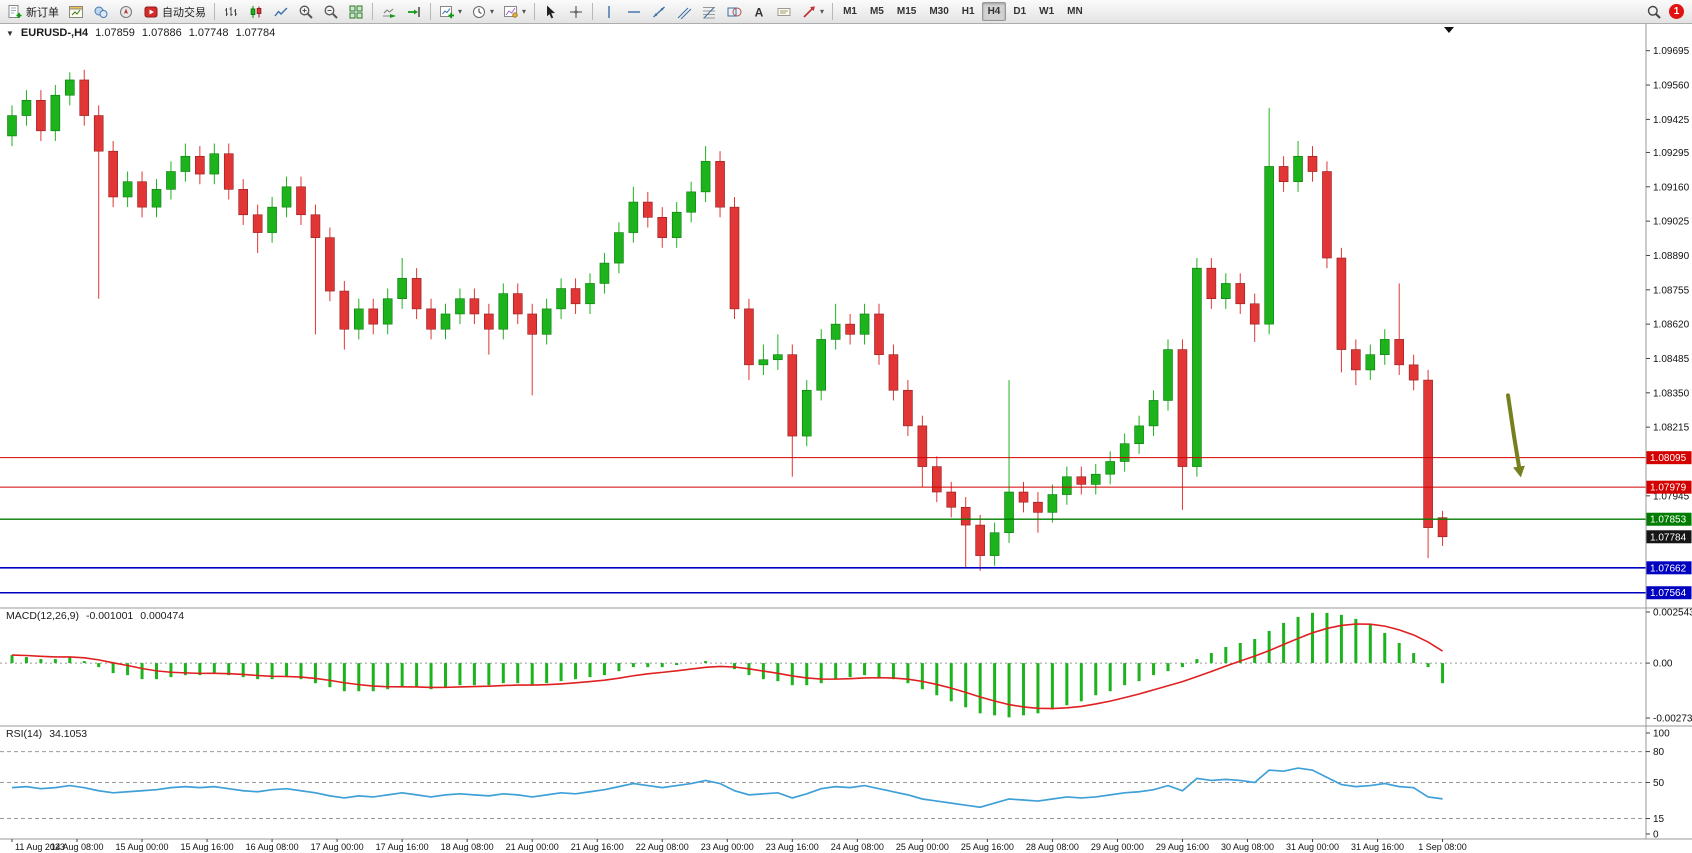  What do you see at coordinates (10, 33) in the screenshot?
I see `collapse-triangle-icon: ▼` at bounding box center [10, 33].